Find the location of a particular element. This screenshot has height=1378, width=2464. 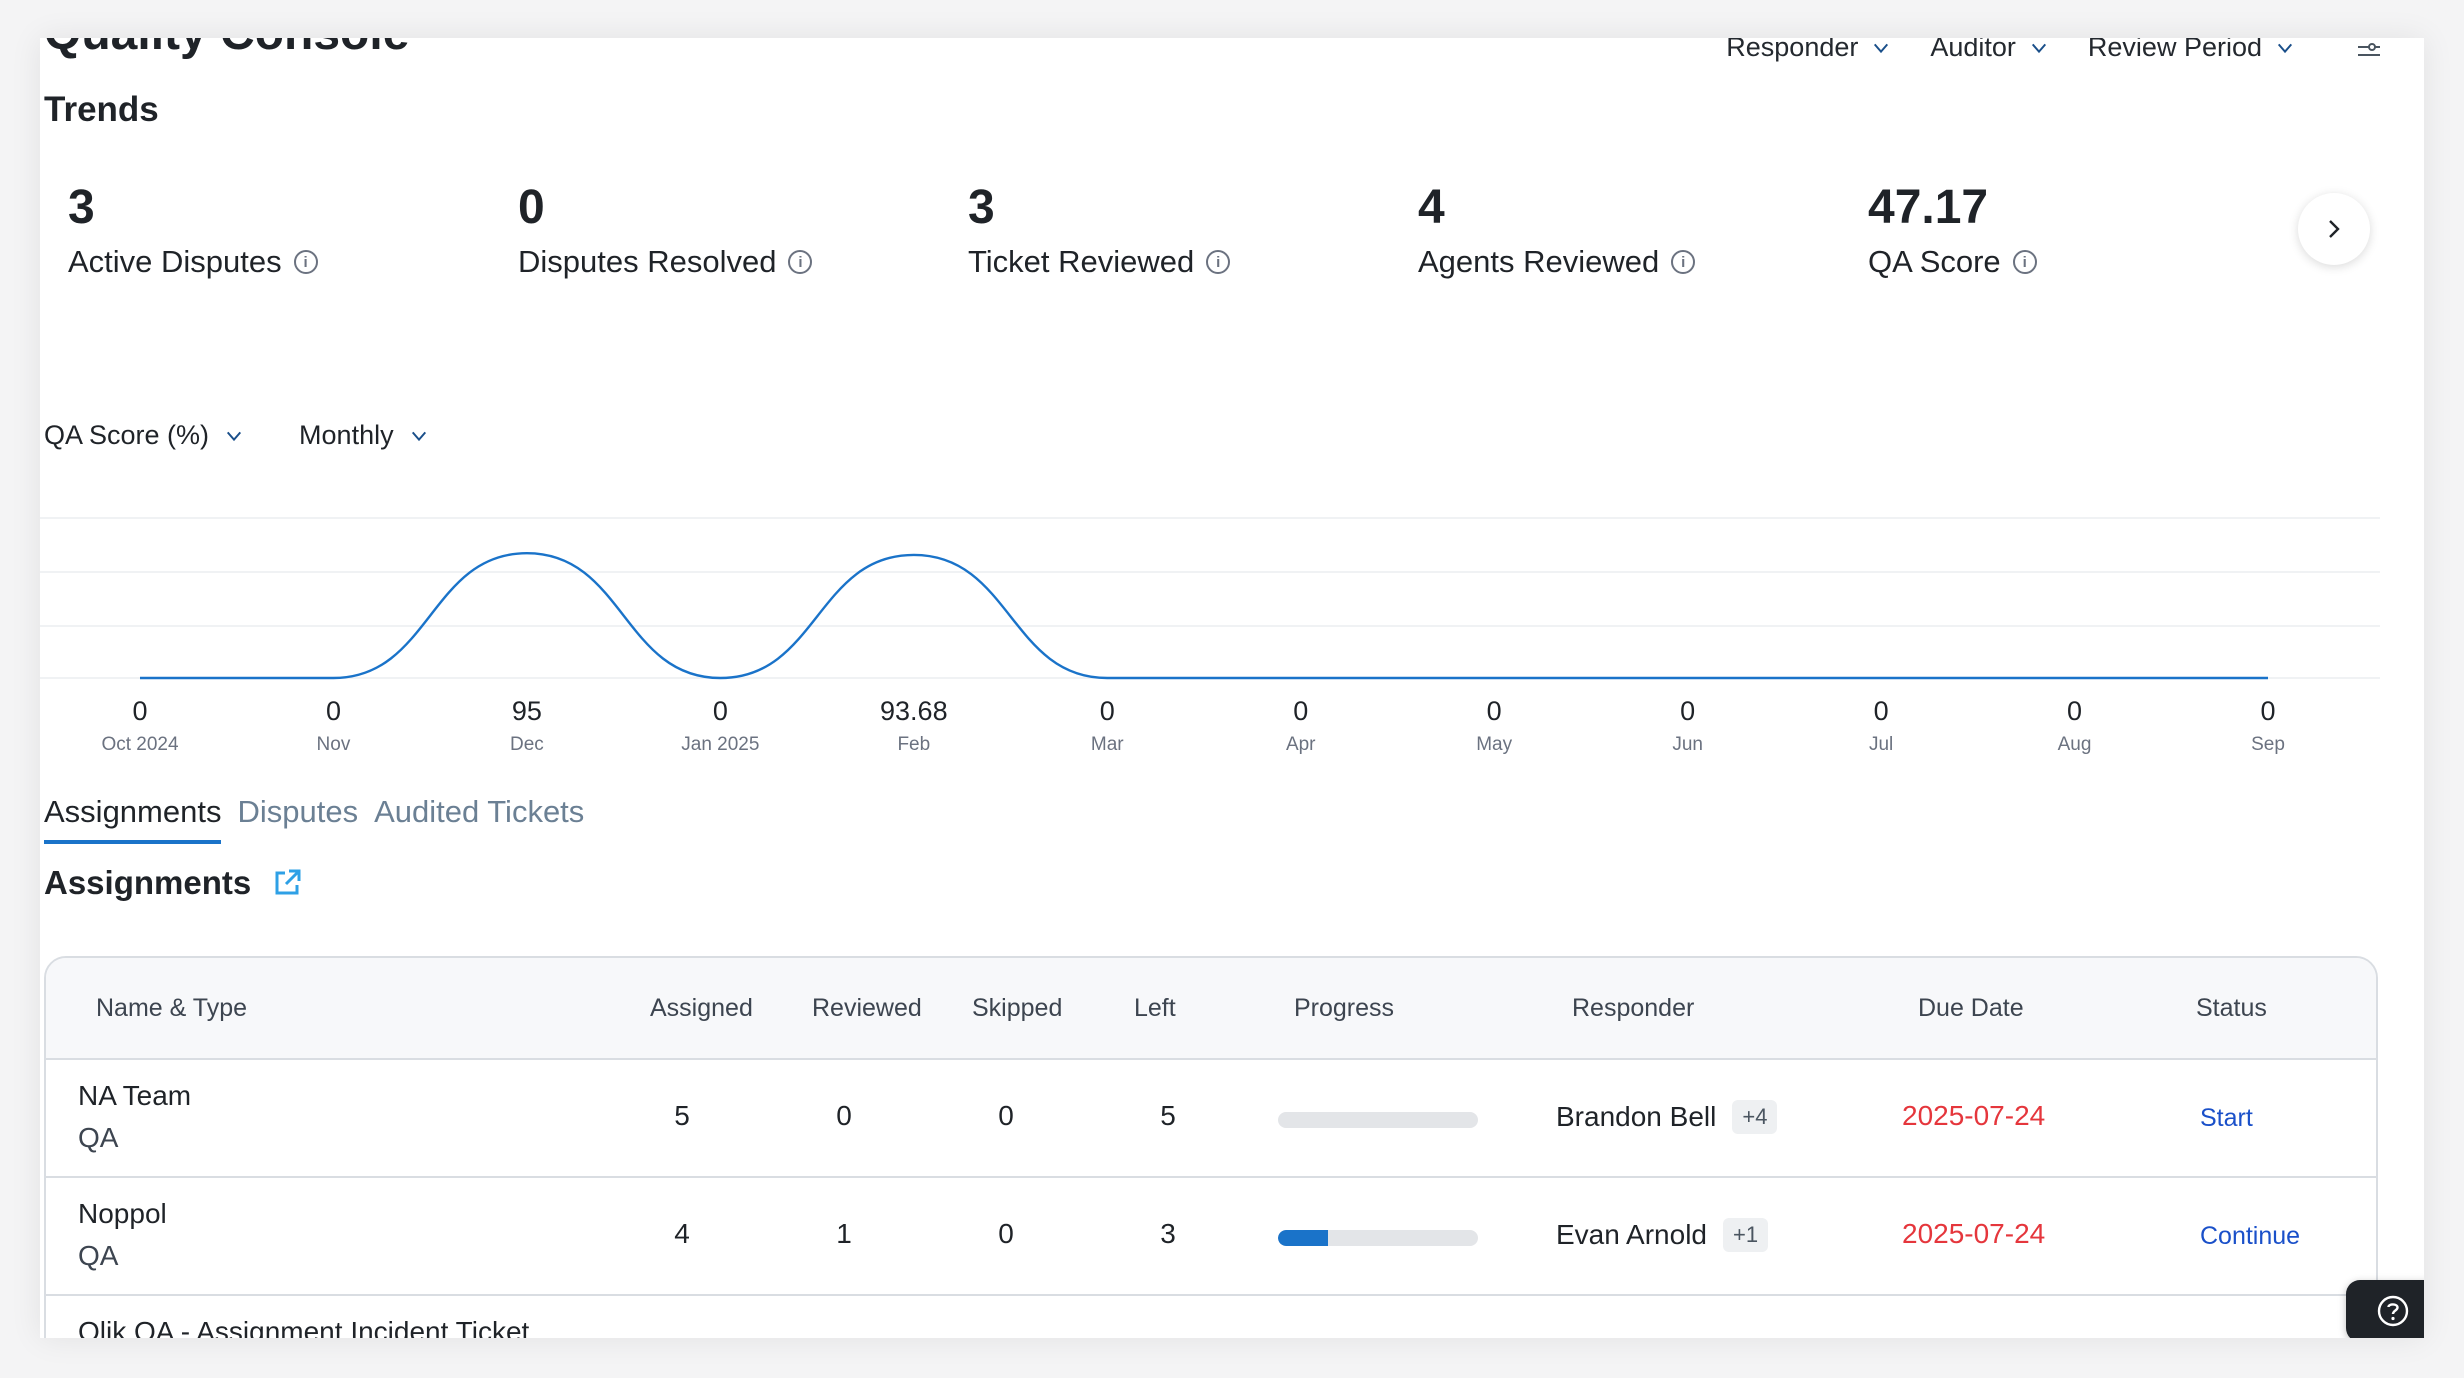

skipped-count: 0 is located at coordinates (1006, 1233).